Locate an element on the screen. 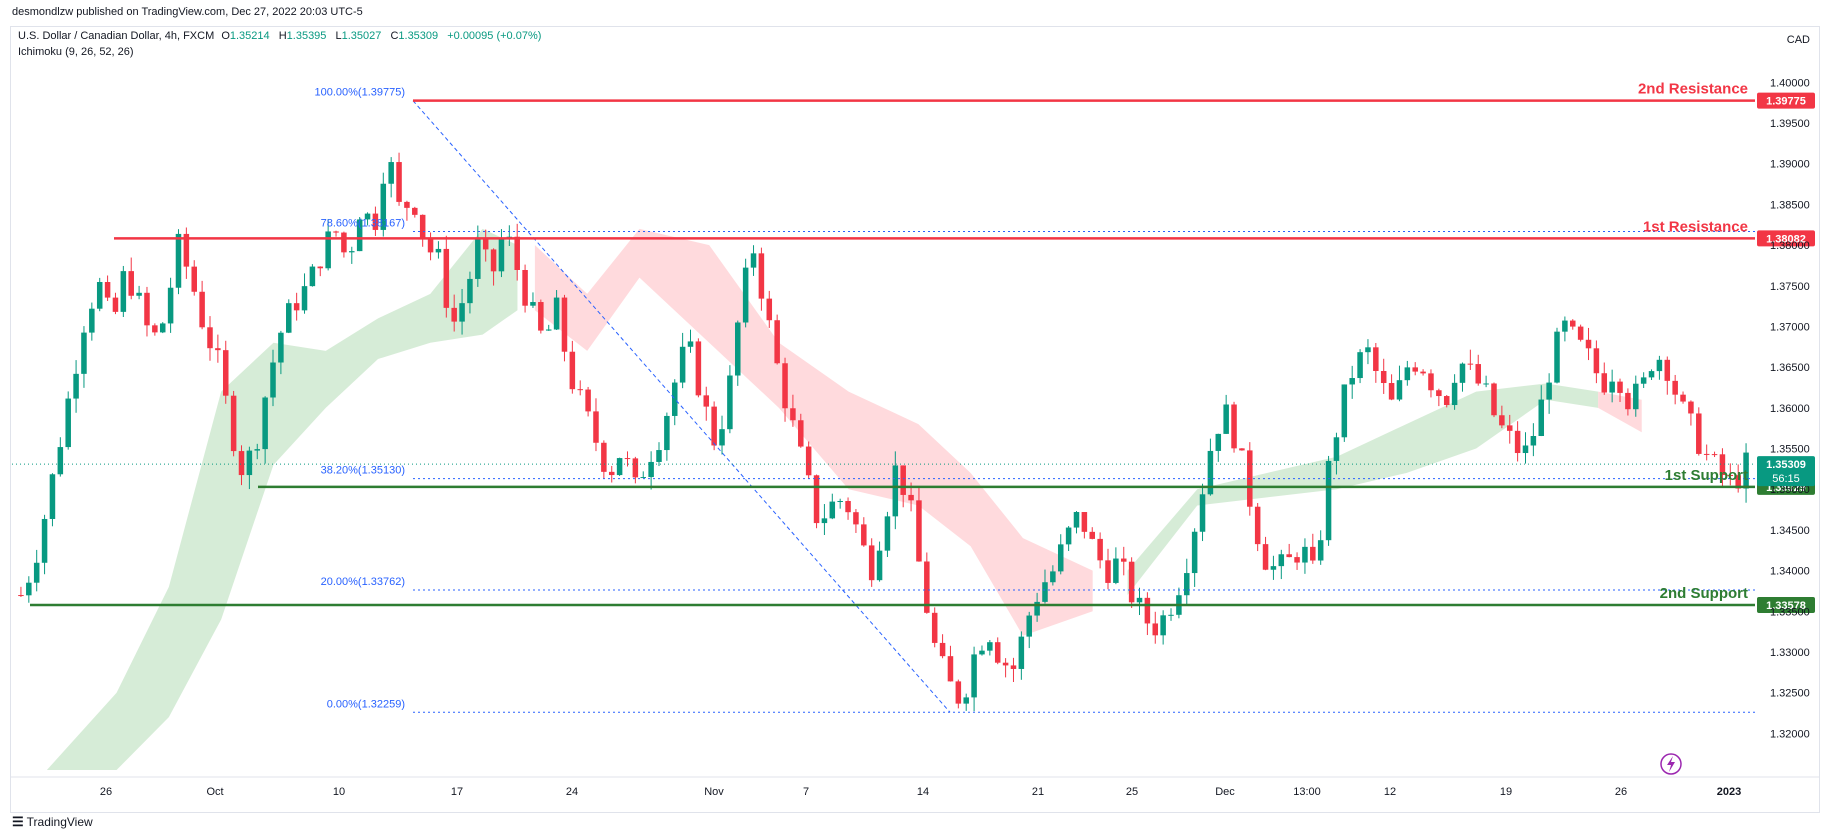  last-price-label: 1.35309 is located at coordinates (1786, 465).